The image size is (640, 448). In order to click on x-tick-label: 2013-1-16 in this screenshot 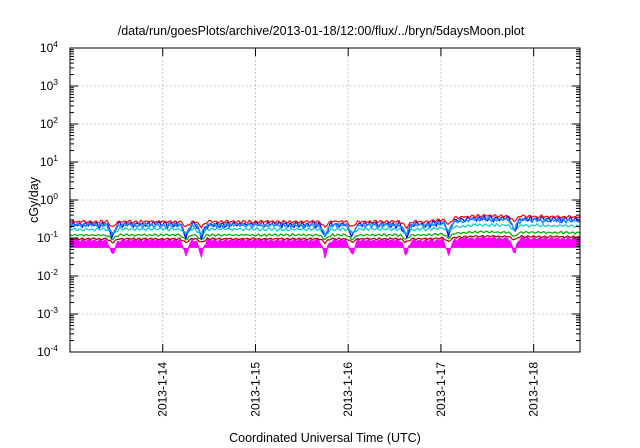, I will do `click(348, 389)`.